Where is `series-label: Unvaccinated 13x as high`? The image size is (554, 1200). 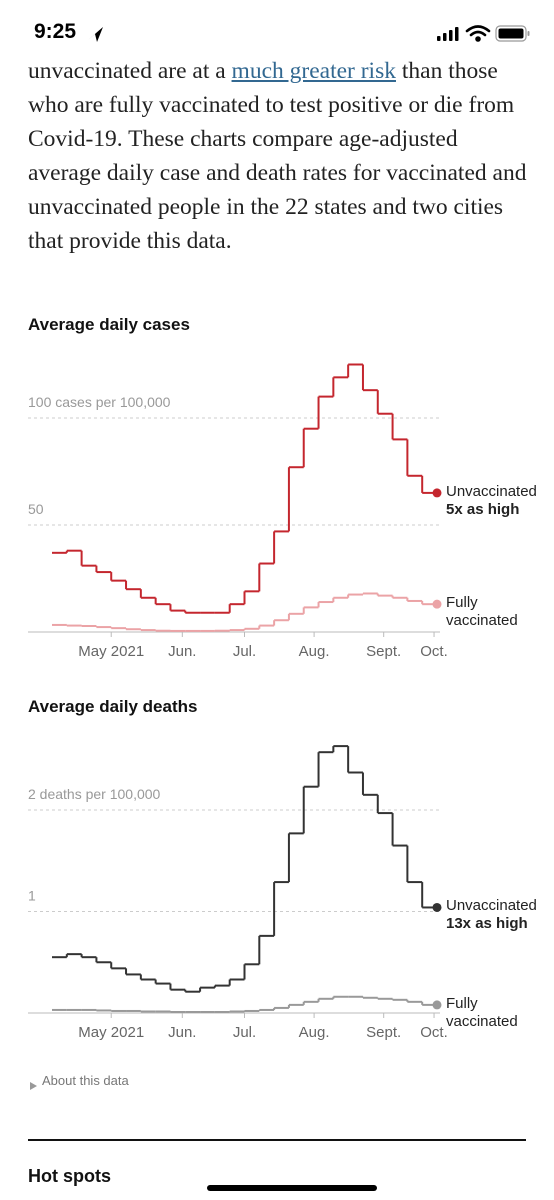 series-label: Unvaccinated 13x as high is located at coordinates (498, 915).